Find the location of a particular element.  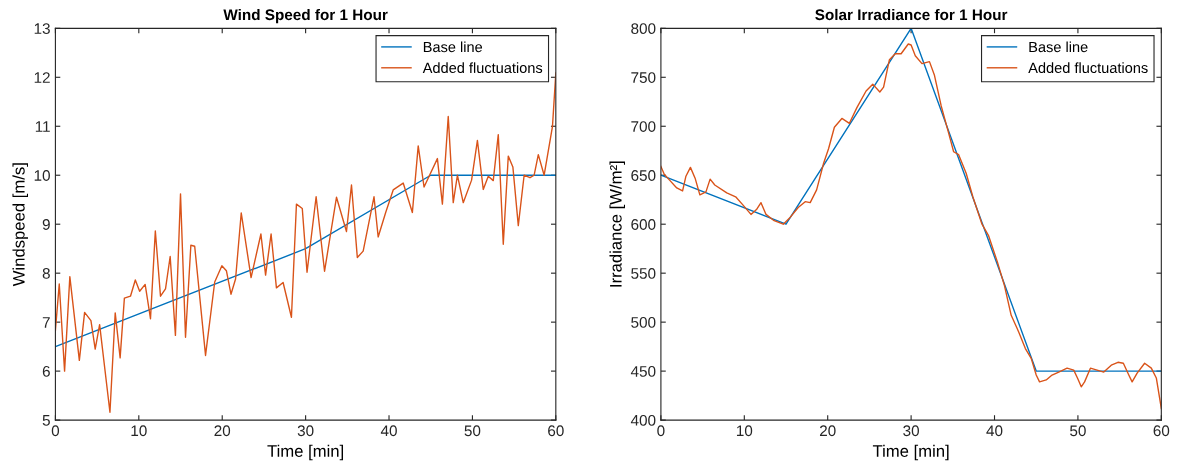

y-tick-label: 450 is located at coordinates (643, 371).